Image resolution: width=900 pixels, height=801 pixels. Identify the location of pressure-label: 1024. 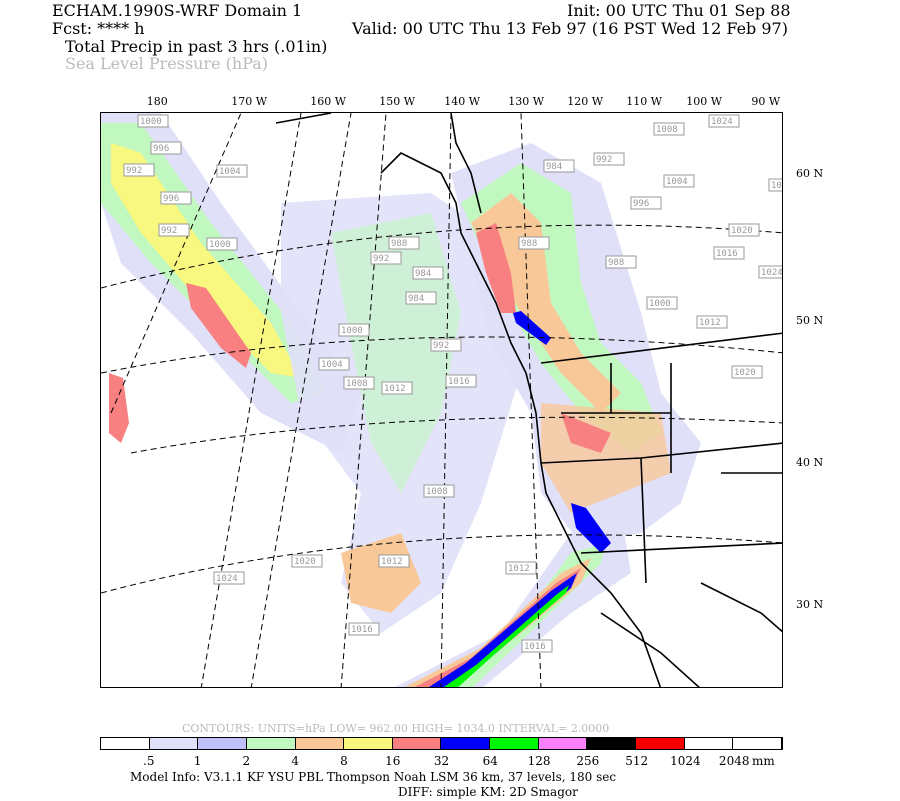
(227, 579).